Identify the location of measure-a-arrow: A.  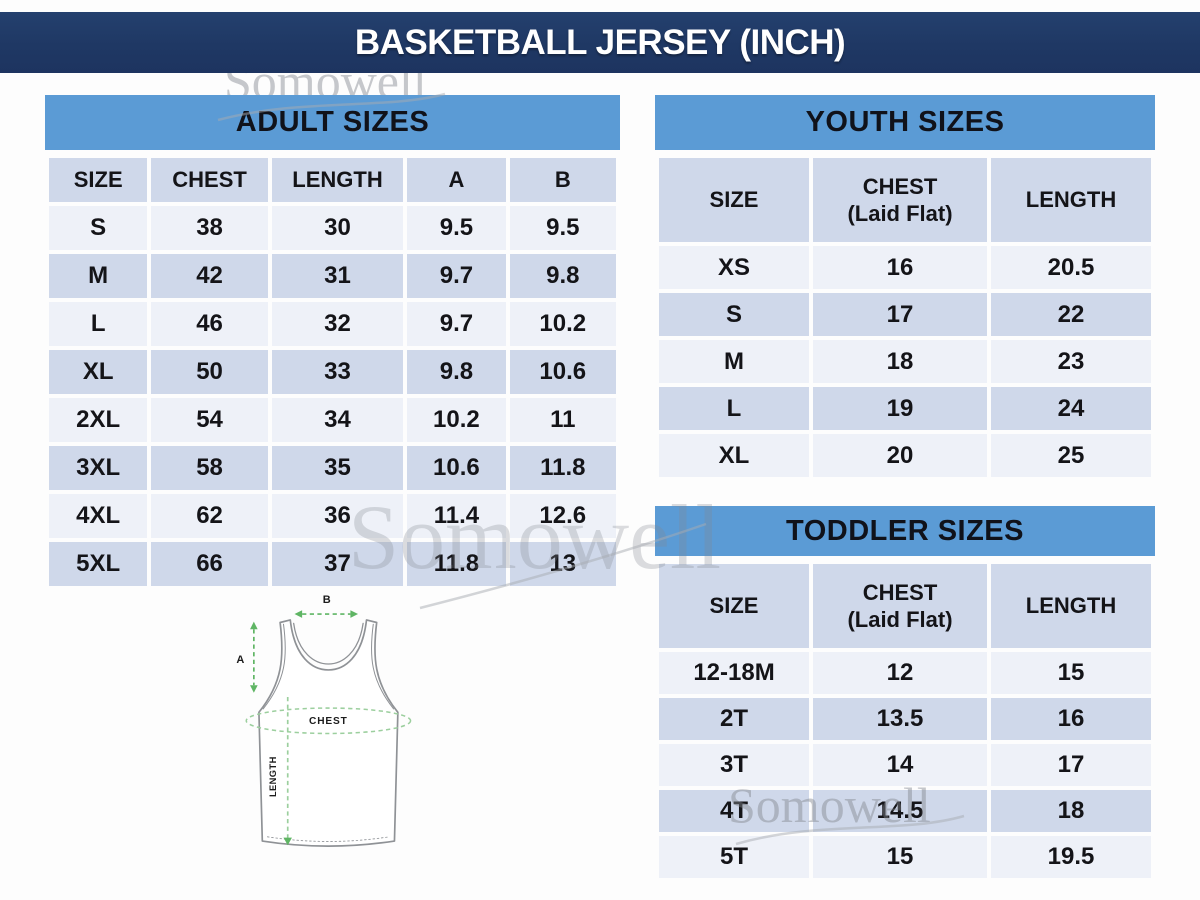
(247, 657).